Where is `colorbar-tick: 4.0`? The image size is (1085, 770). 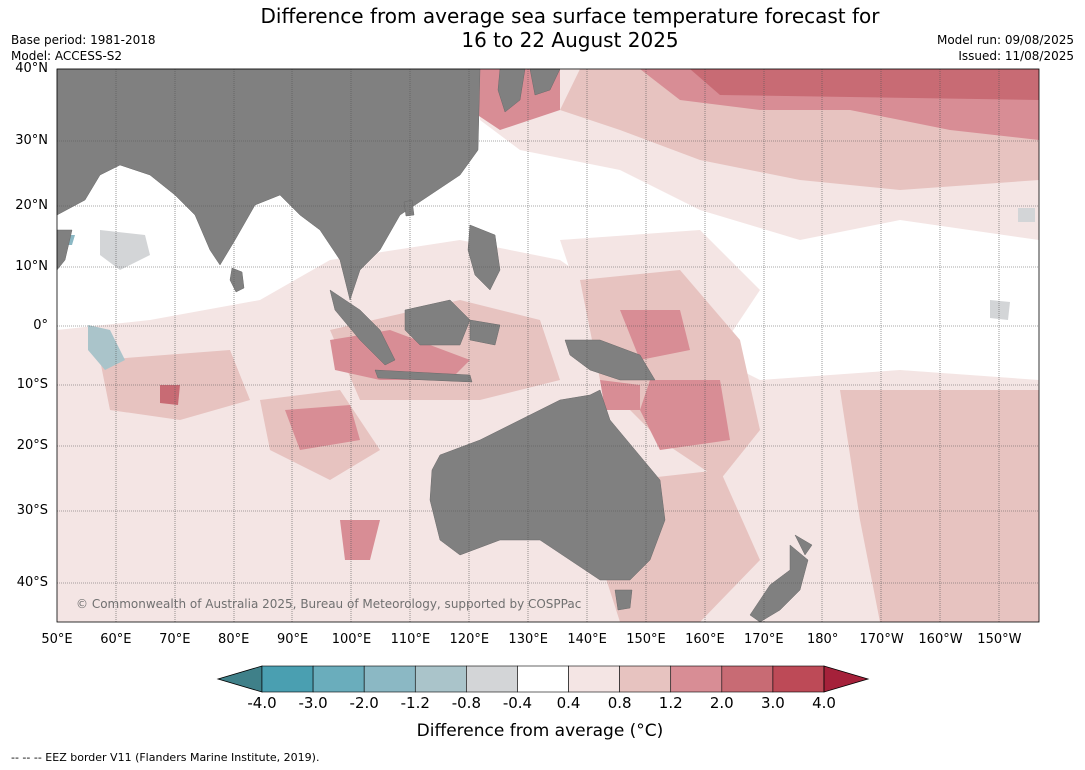 colorbar-tick: 4.0 is located at coordinates (824, 703).